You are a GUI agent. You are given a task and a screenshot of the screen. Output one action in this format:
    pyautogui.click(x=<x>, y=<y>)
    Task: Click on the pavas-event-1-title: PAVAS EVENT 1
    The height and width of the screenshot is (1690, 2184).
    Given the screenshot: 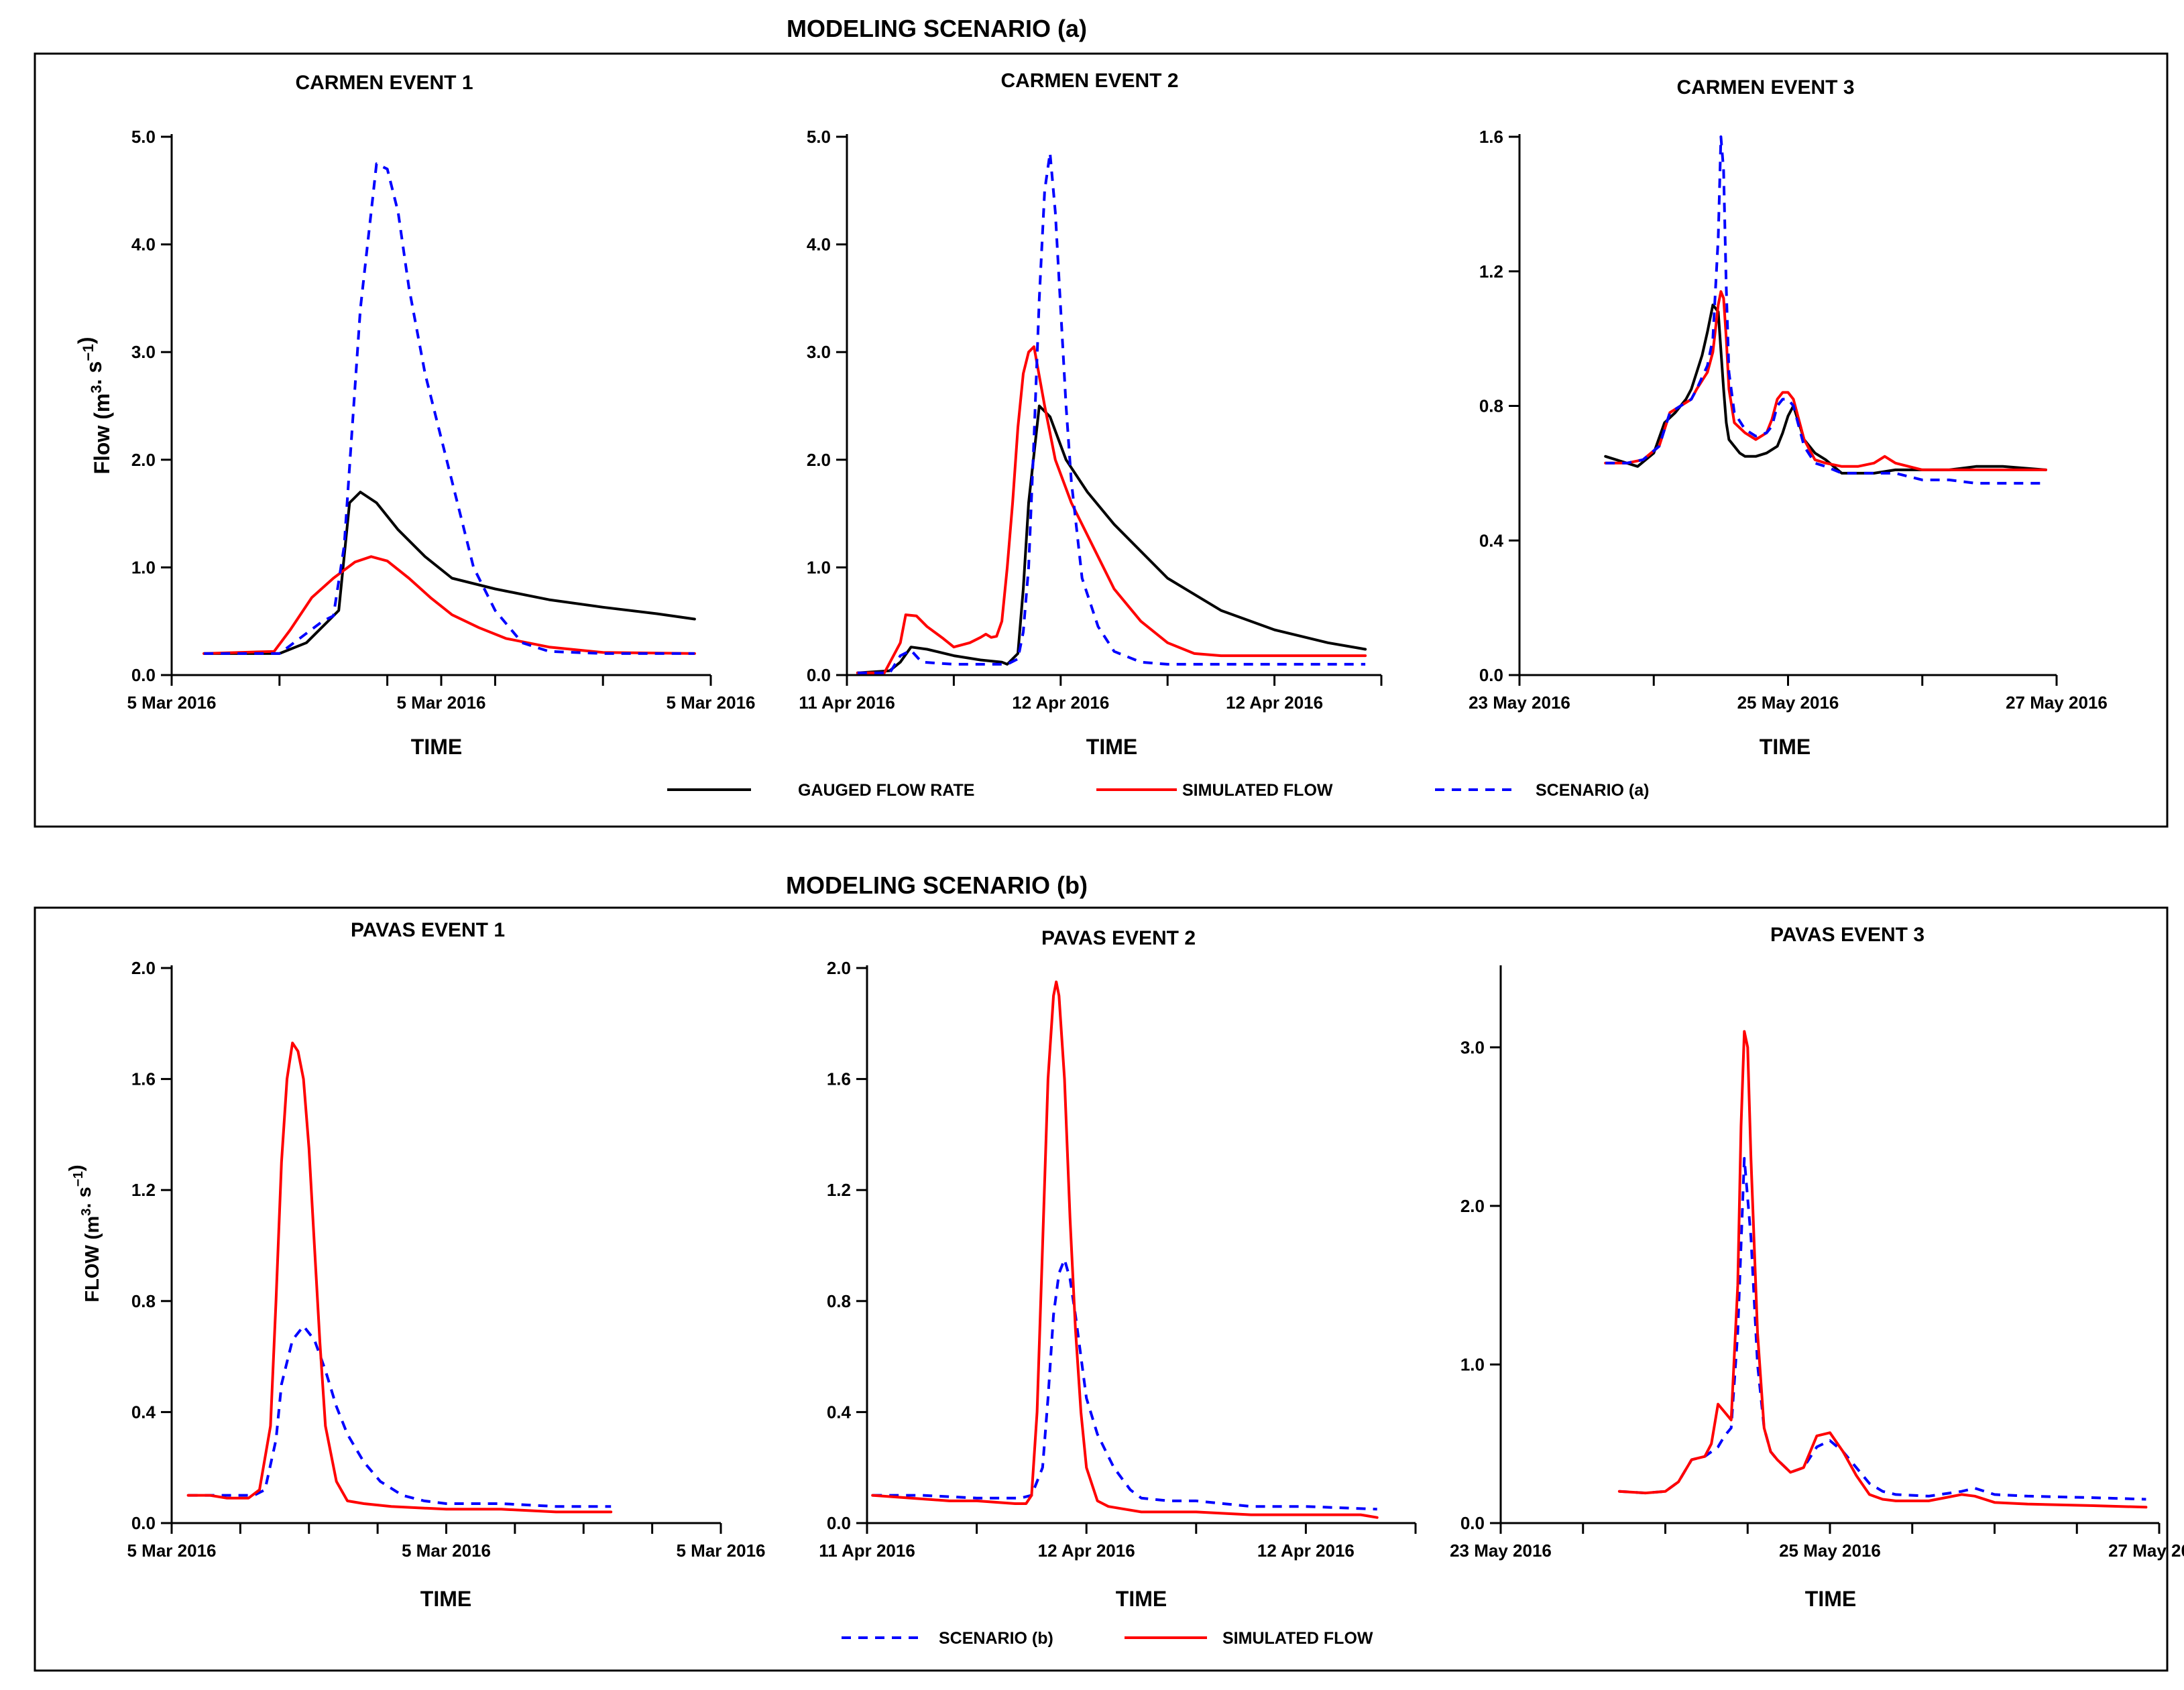 What is the action you would take?
    pyautogui.click(x=428, y=930)
    